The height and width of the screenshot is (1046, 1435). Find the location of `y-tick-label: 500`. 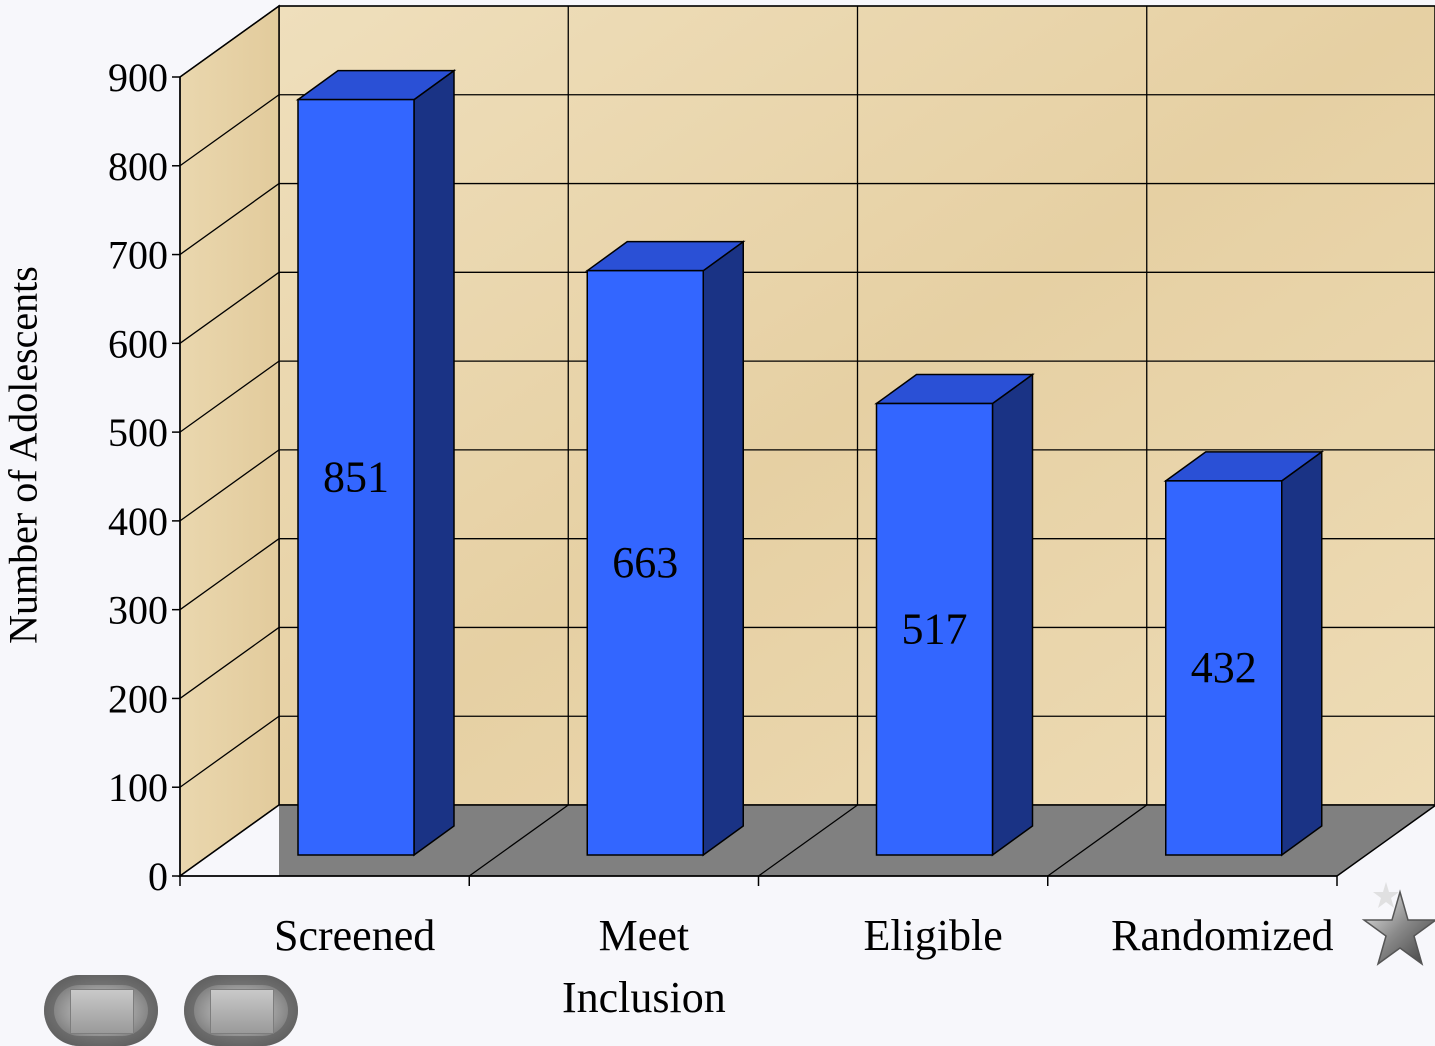

y-tick-label: 500 is located at coordinates (138, 432).